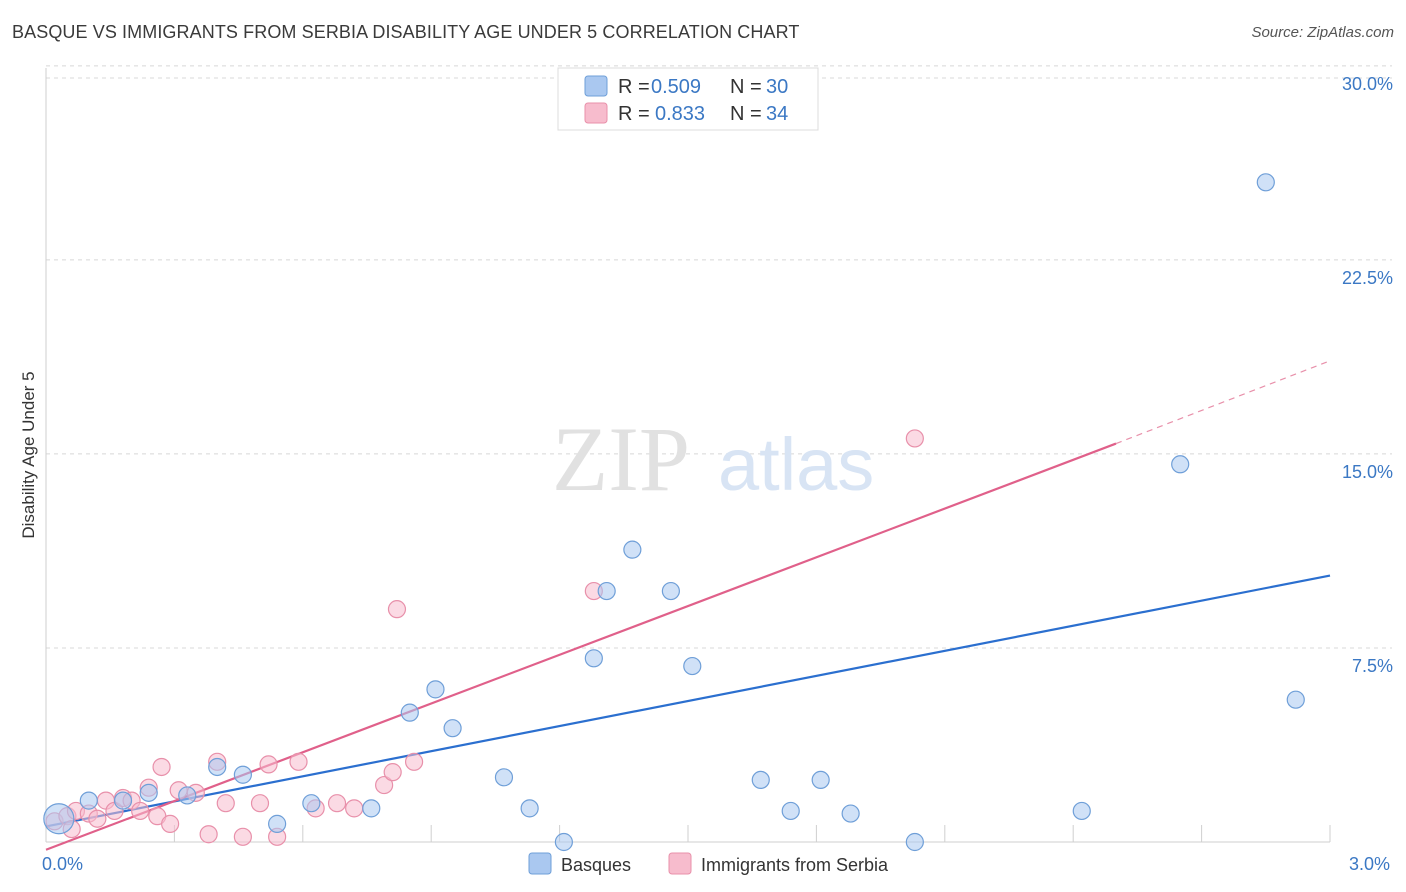  Describe the element at coordinates (1369, 864) in the screenshot. I see `x-tick-label-max: 3.0%` at that location.